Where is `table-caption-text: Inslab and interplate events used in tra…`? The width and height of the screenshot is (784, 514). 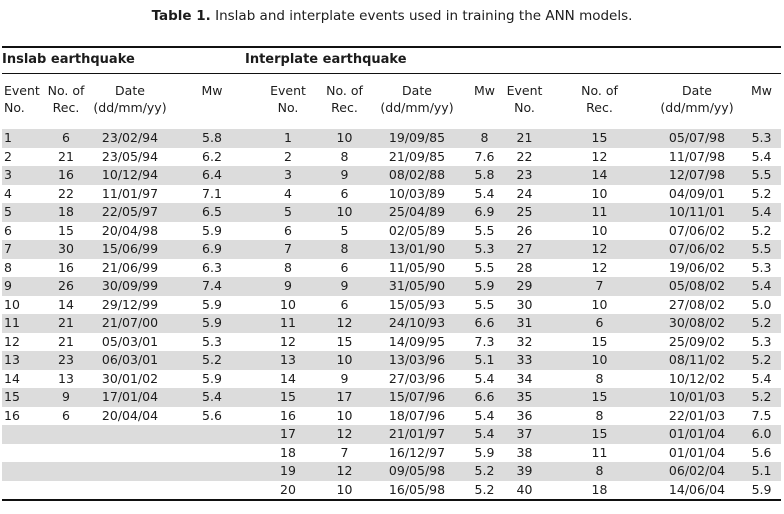
table-caption-text: Inslab and interplate events used in tra… is located at coordinates (421, 16).